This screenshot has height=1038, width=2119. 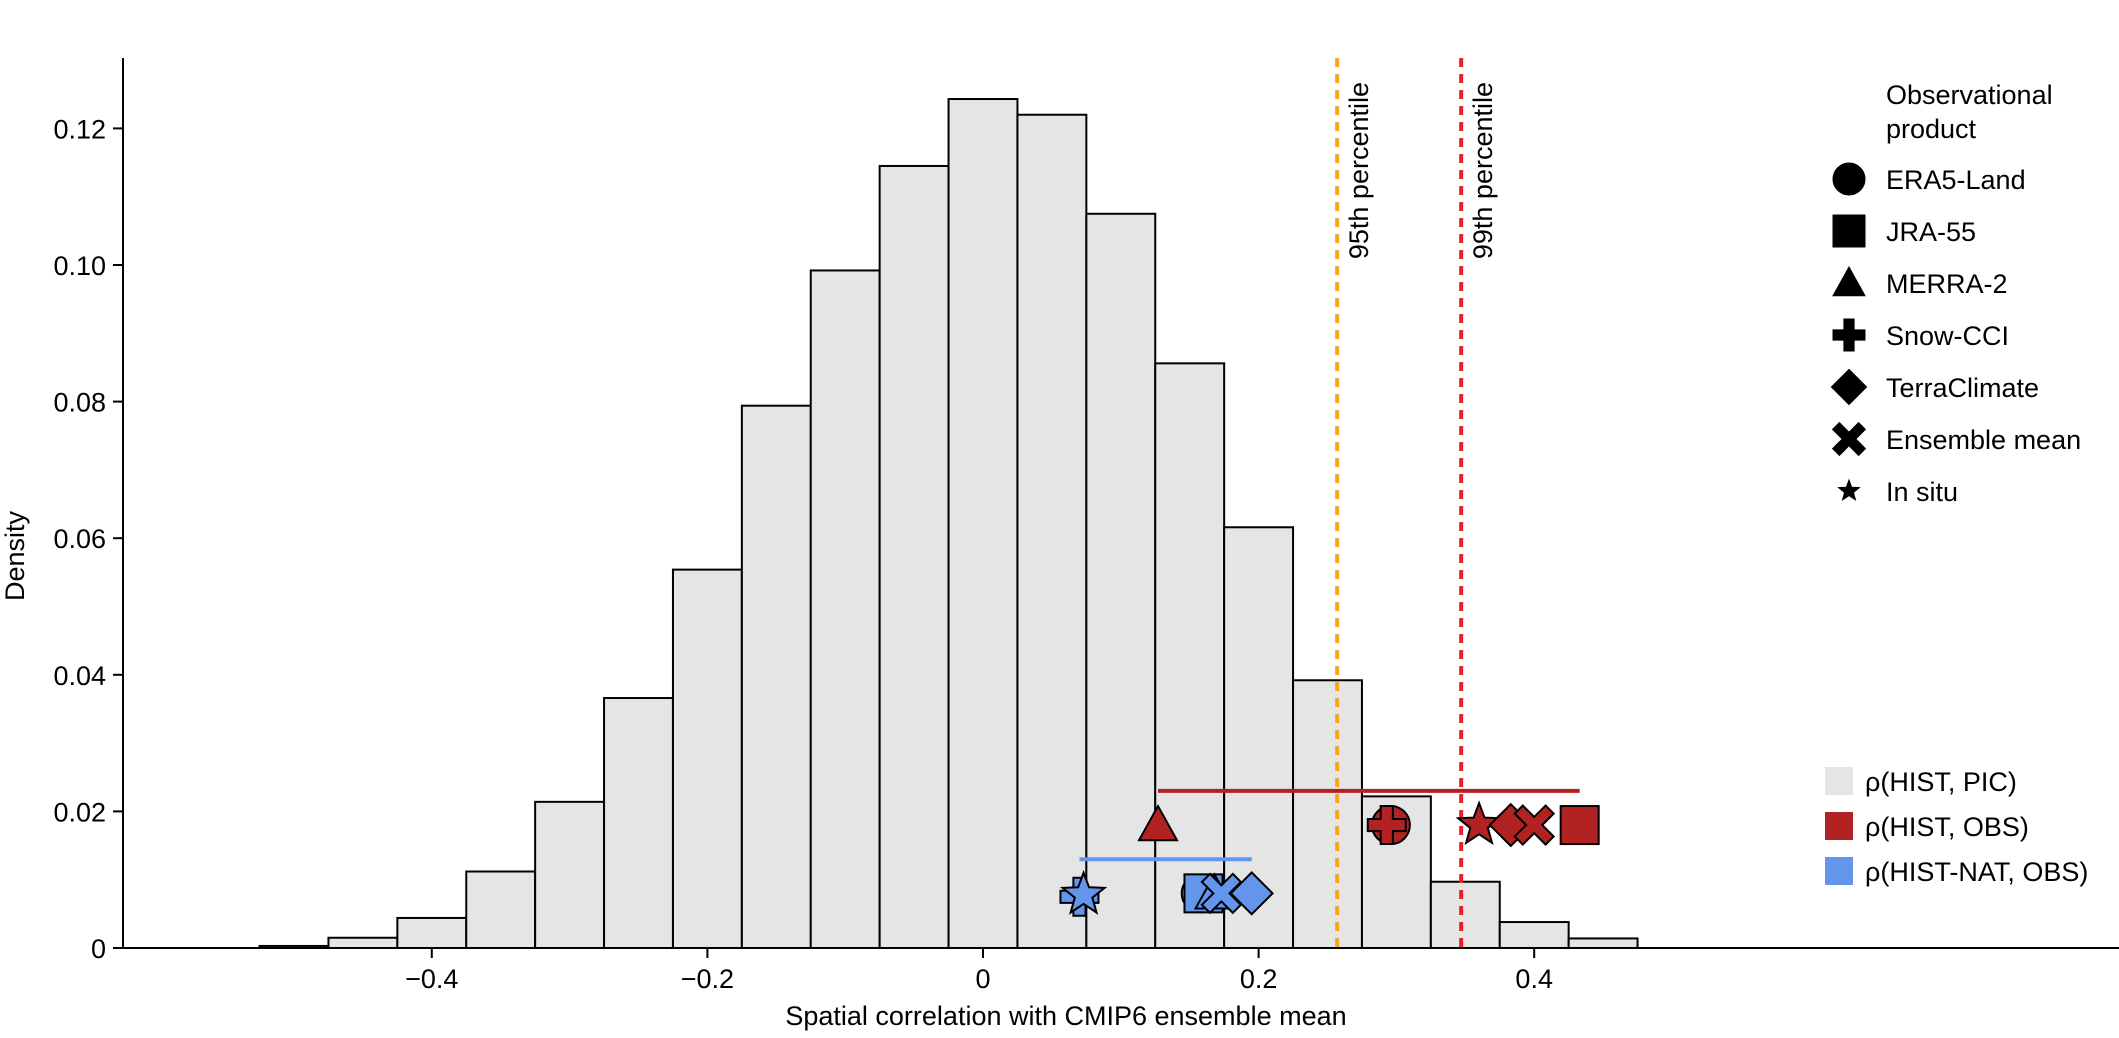 What do you see at coordinates (1922, 492) in the screenshot?
I see `legend-in-situ-label: In situ` at bounding box center [1922, 492].